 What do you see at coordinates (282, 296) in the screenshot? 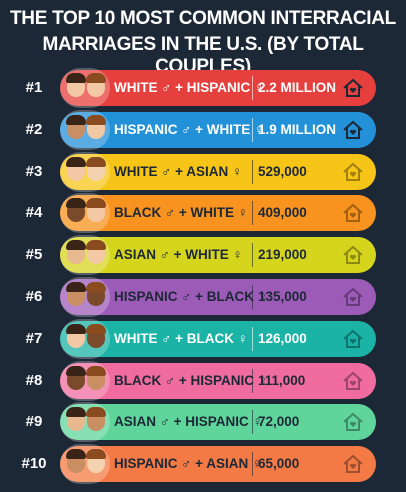
I see `couple-count: 135,000` at bounding box center [282, 296].